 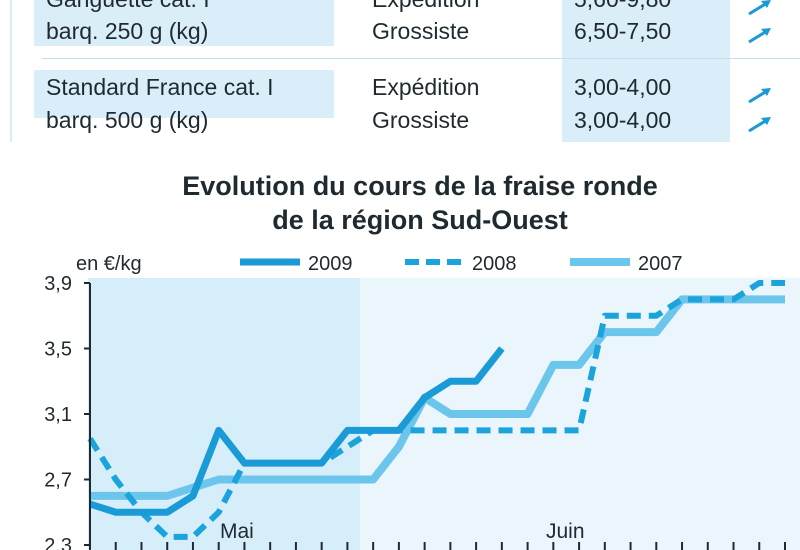 I want to click on legend: 2009 2008 2007, so click(x=461, y=264).